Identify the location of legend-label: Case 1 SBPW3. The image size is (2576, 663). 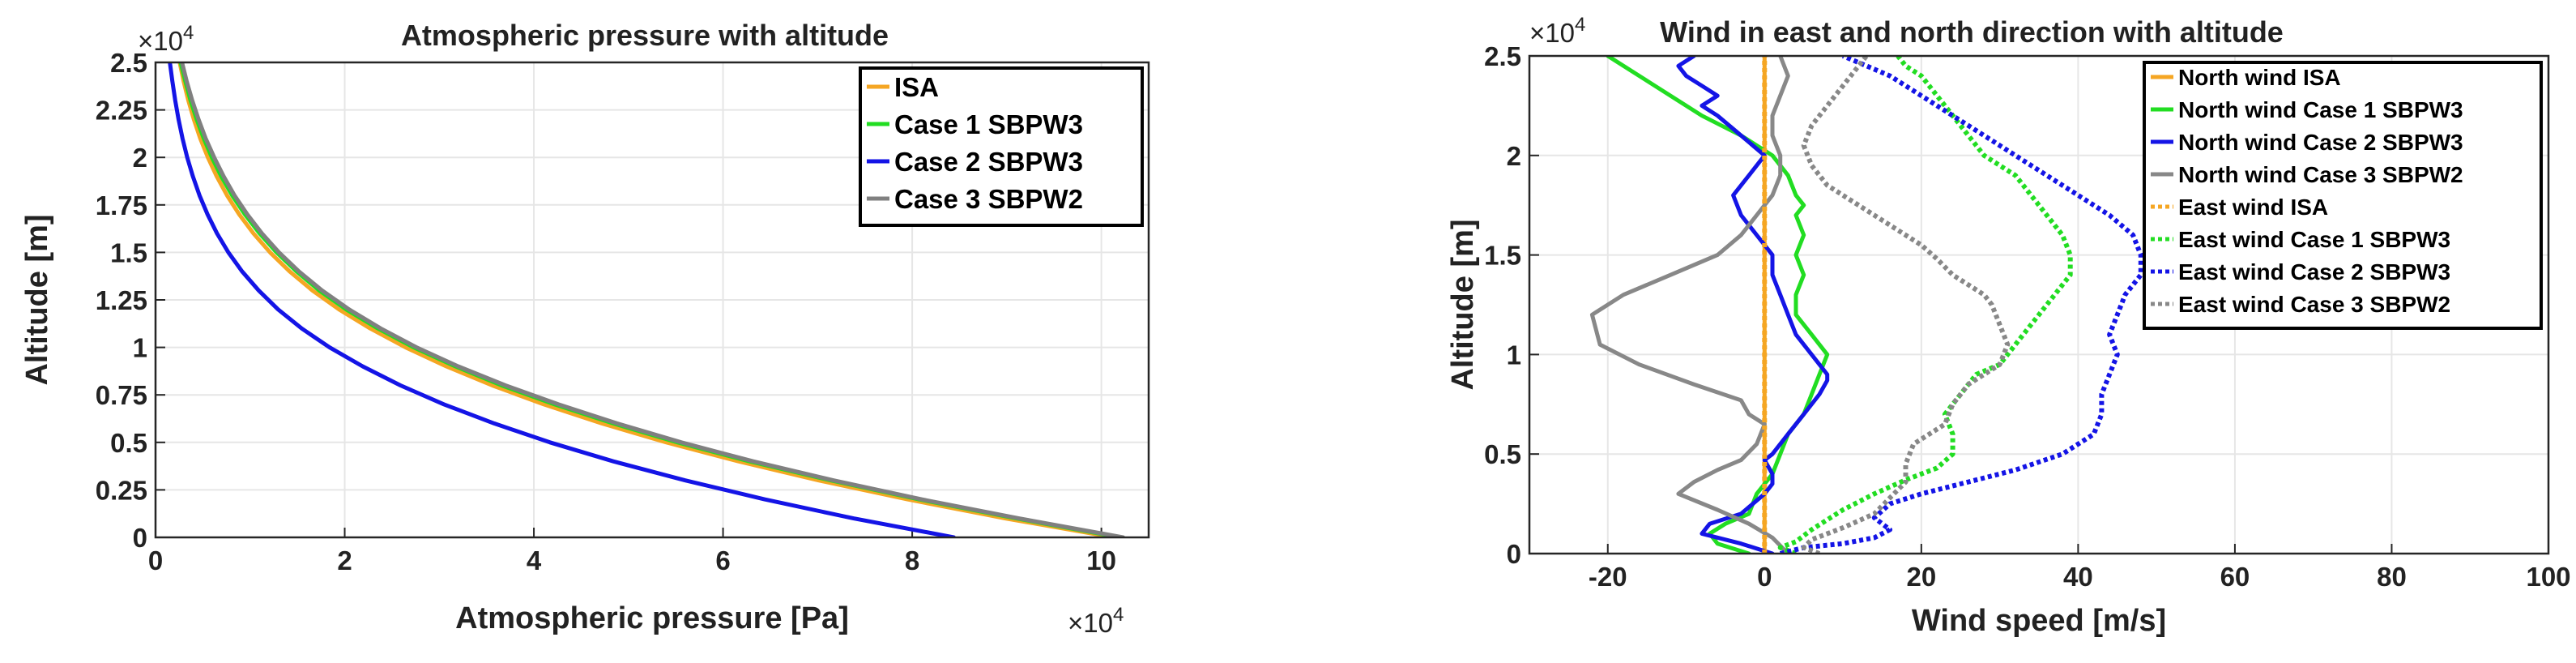
(988, 124).